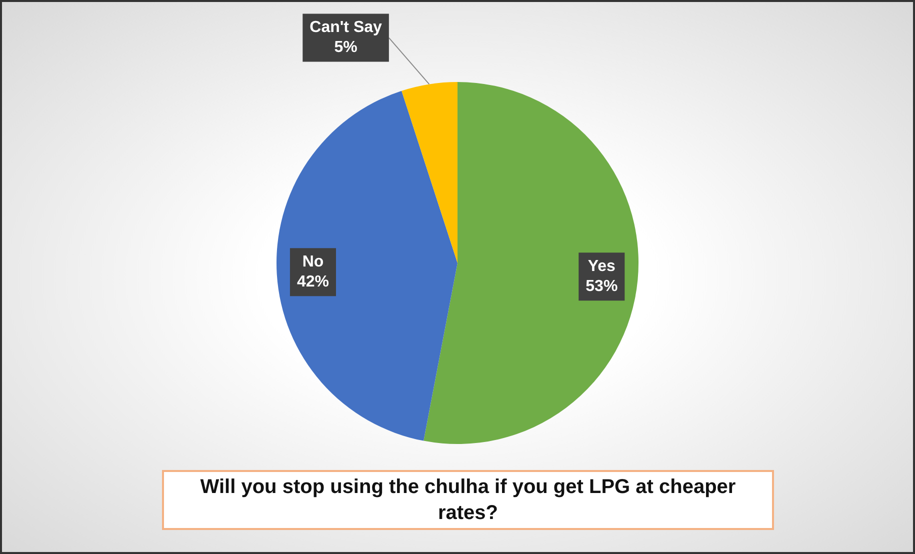  What do you see at coordinates (602, 267) in the screenshot?
I see `slice-label: Yes` at bounding box center [602, 267].